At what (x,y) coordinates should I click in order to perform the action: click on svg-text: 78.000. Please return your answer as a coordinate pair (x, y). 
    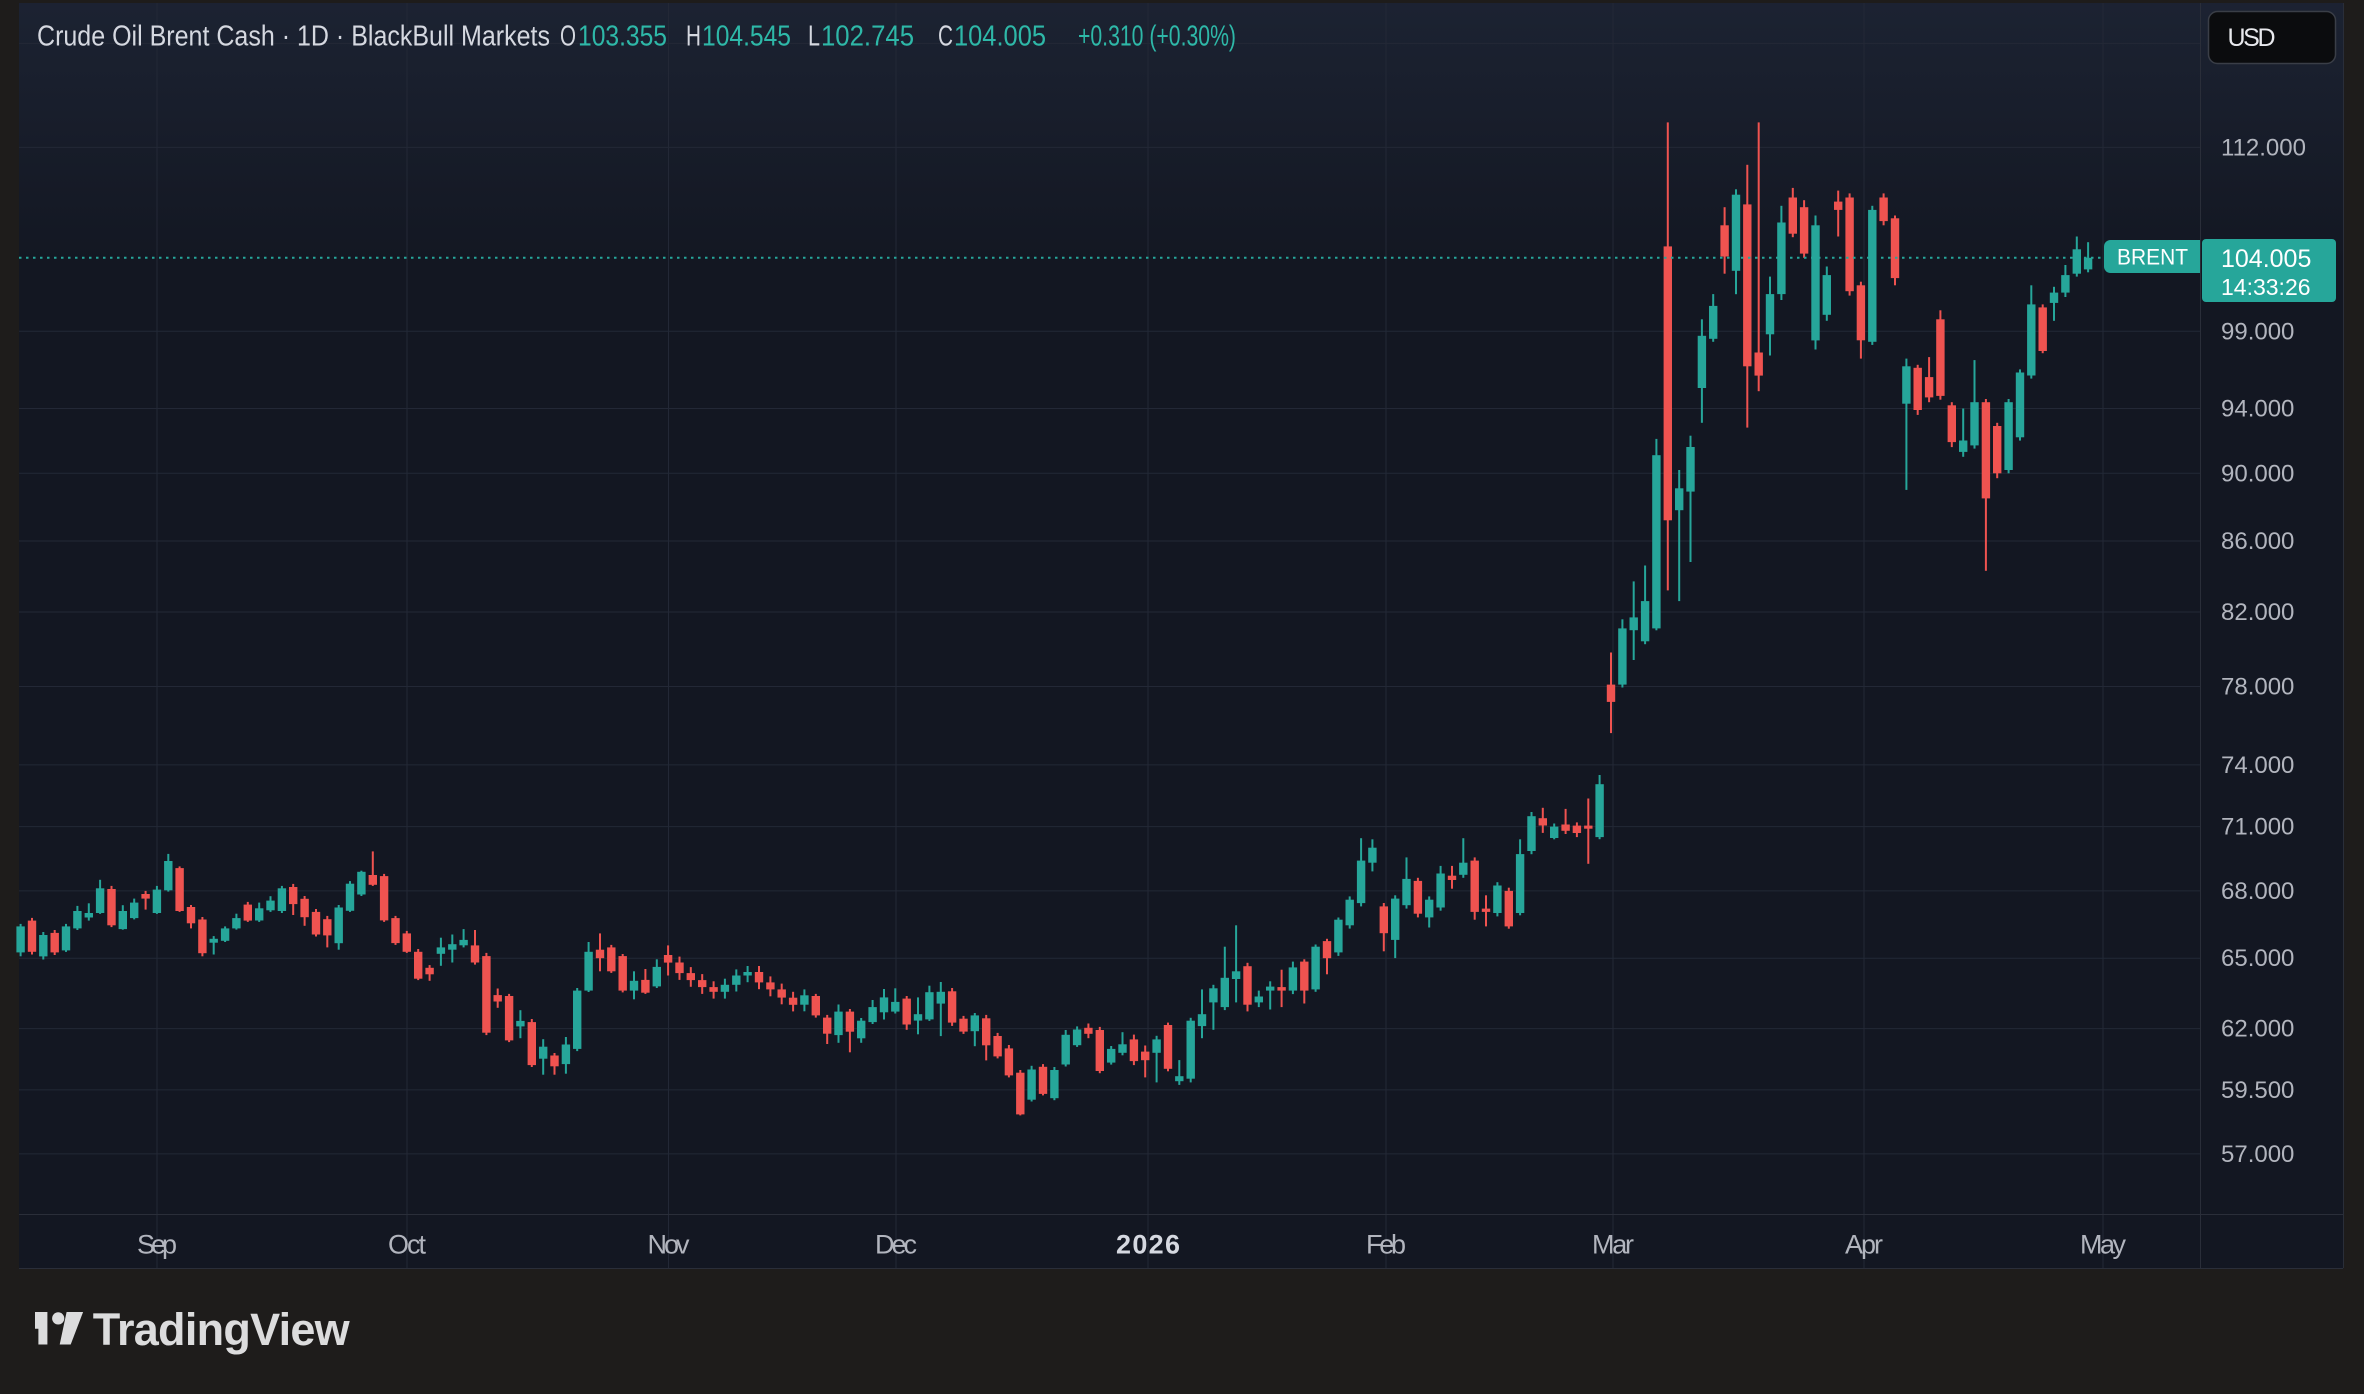
    Looking at the image, I should click on (2257, 687).